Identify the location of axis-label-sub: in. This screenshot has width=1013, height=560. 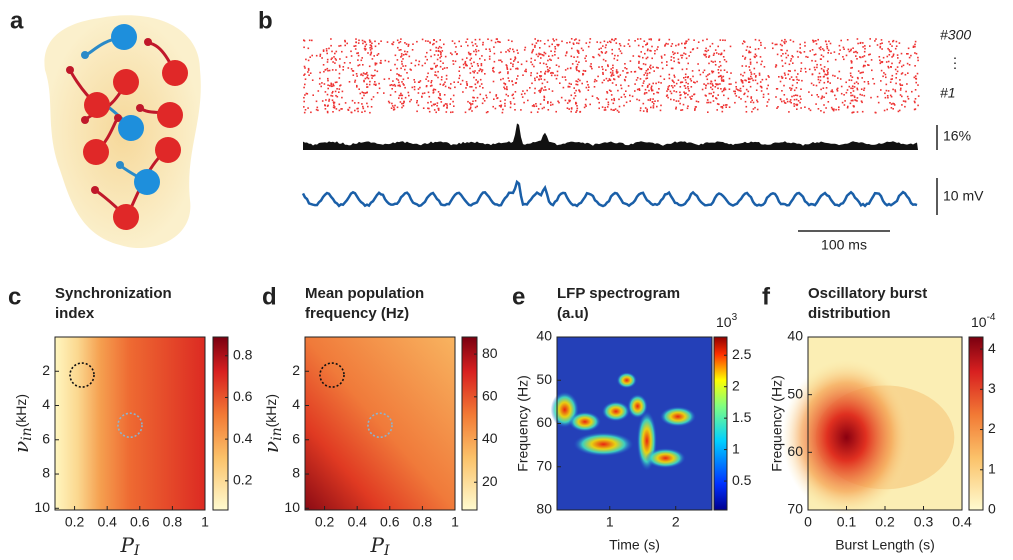
(277, 434).